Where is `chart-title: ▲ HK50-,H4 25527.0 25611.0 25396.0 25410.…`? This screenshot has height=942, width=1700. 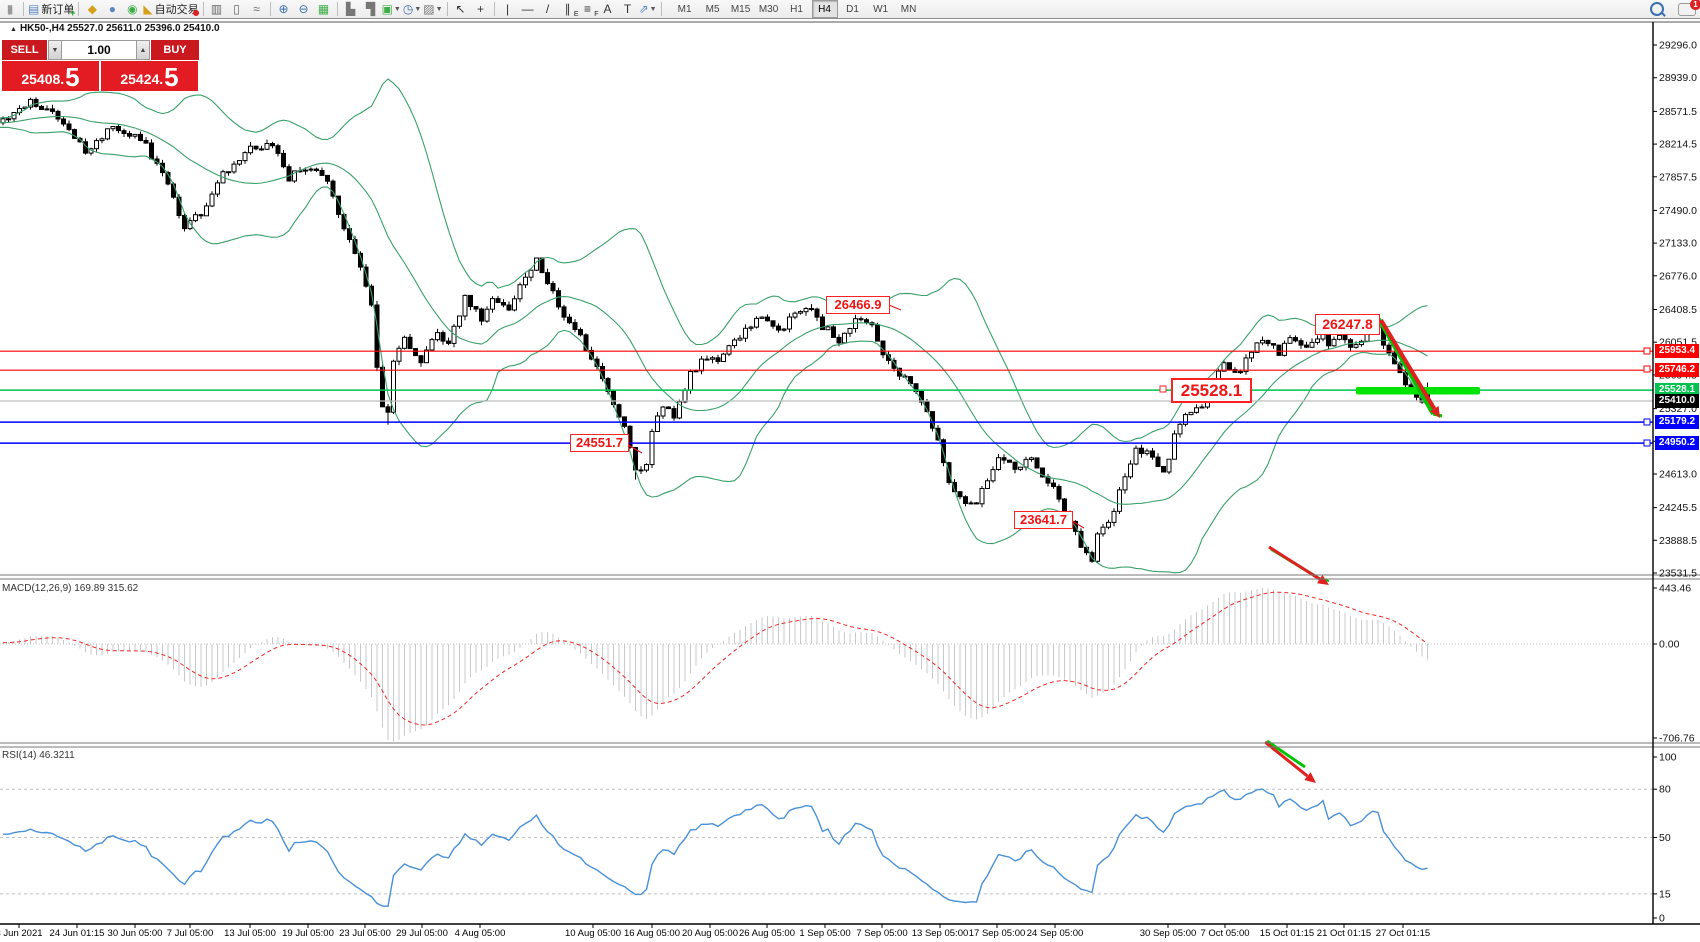
chart-title: ▲ HK50-,H4 25527.0 25611.0 25396.0 25410.… is located at coordinates (115, 28).